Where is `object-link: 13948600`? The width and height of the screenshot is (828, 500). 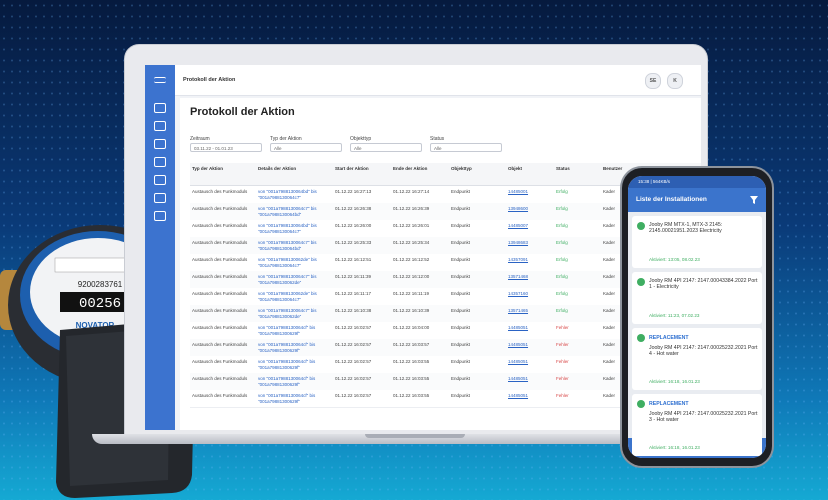
object-link: 13948600 is located at coordinates (518, 208).